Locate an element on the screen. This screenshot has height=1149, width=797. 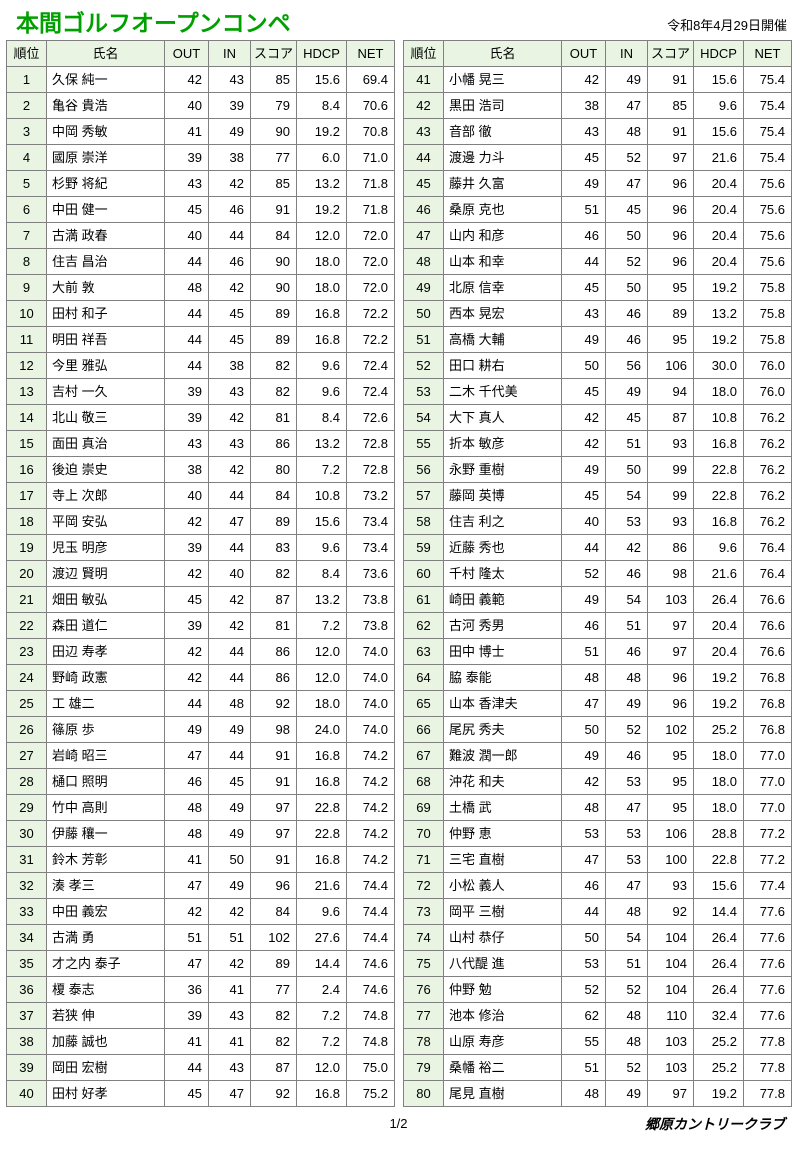
cell-name: 千村 隆太 is located at coordinates (502, 573).